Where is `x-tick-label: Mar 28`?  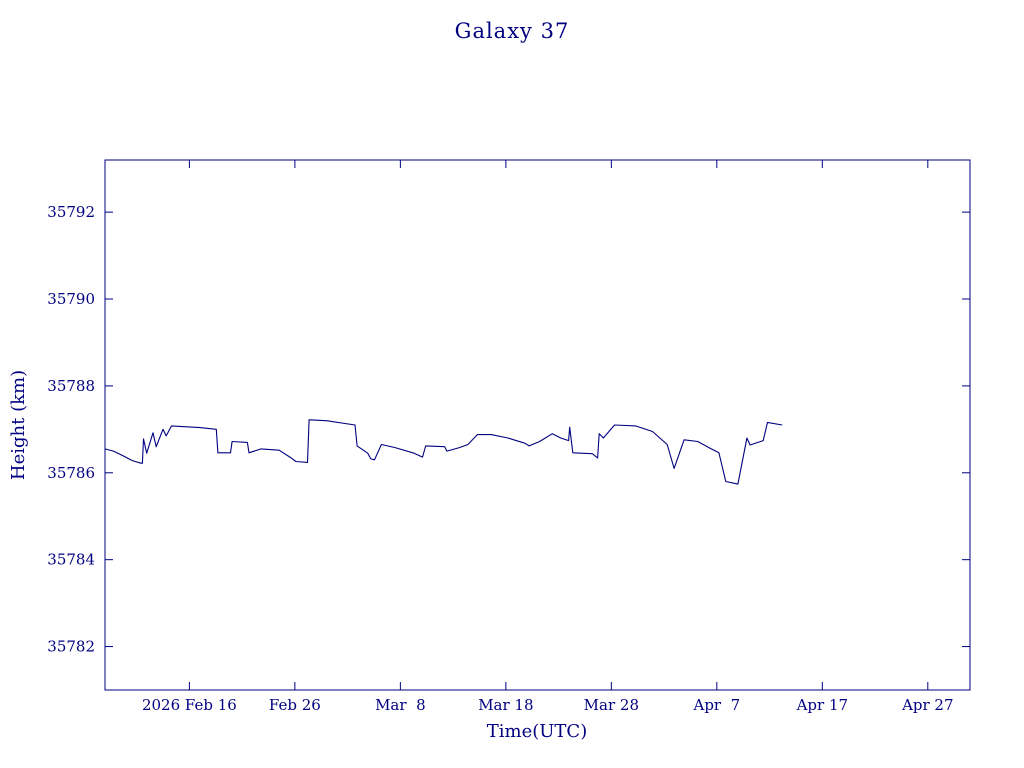 x-tick-label: Mar 28 is located at coordinates (611, 705).